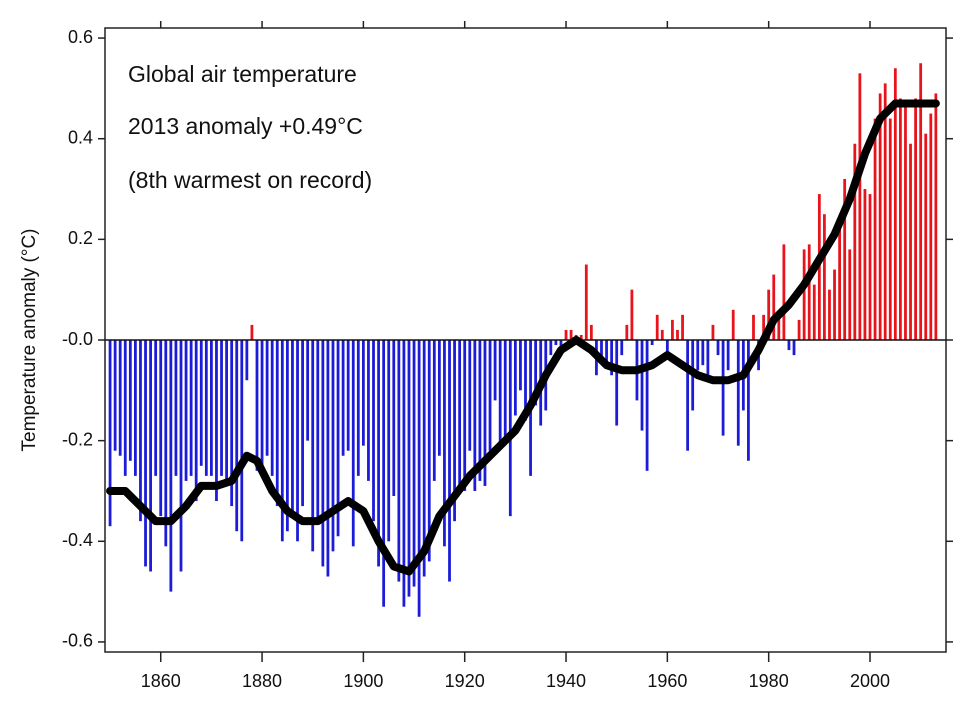 The image size is (960, 720). Describe the element at coordinates (242, 74) in the screenshot. I see `annotation: Global air temperature` at that location.